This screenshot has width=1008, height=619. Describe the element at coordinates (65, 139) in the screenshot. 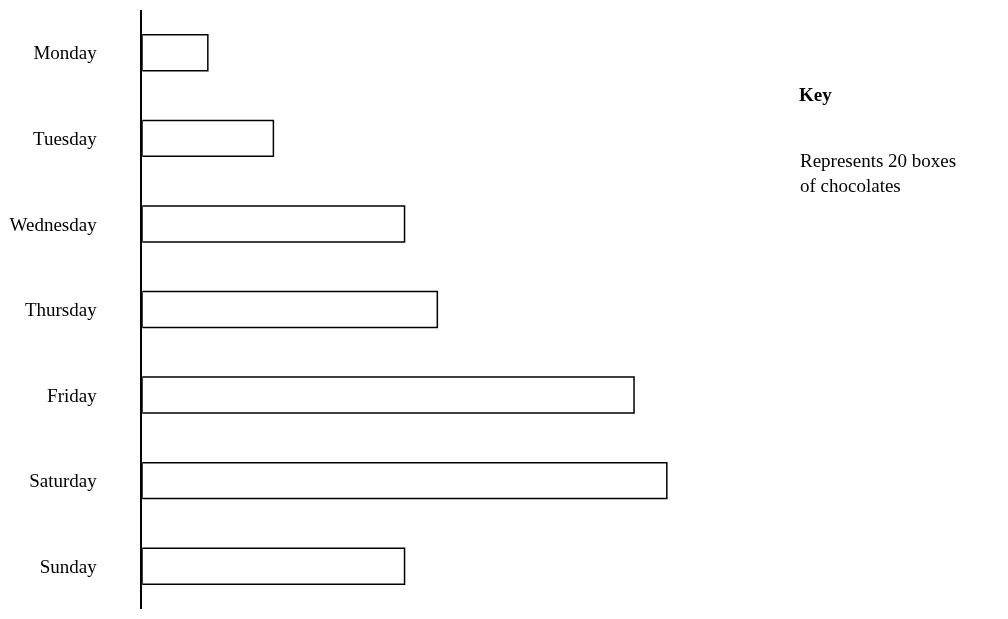

I see `y-tick-label: Tuesday` at that location.